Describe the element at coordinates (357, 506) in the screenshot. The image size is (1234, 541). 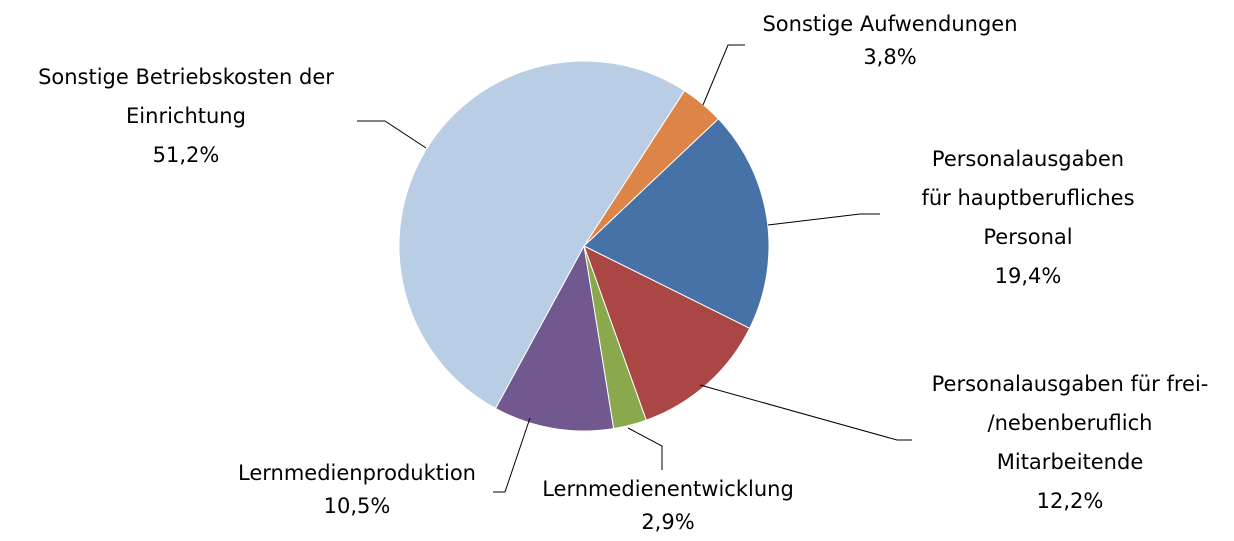
I see `value-label: 10,5%` at that location.